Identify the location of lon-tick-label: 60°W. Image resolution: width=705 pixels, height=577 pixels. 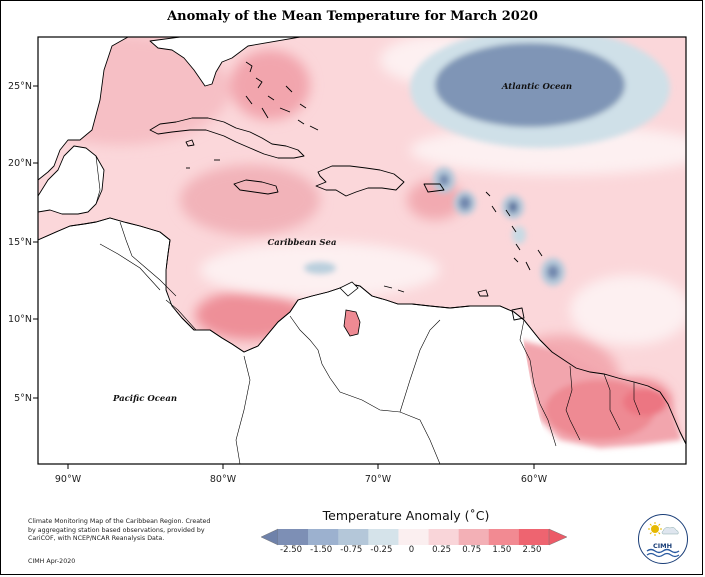
(534, 479).